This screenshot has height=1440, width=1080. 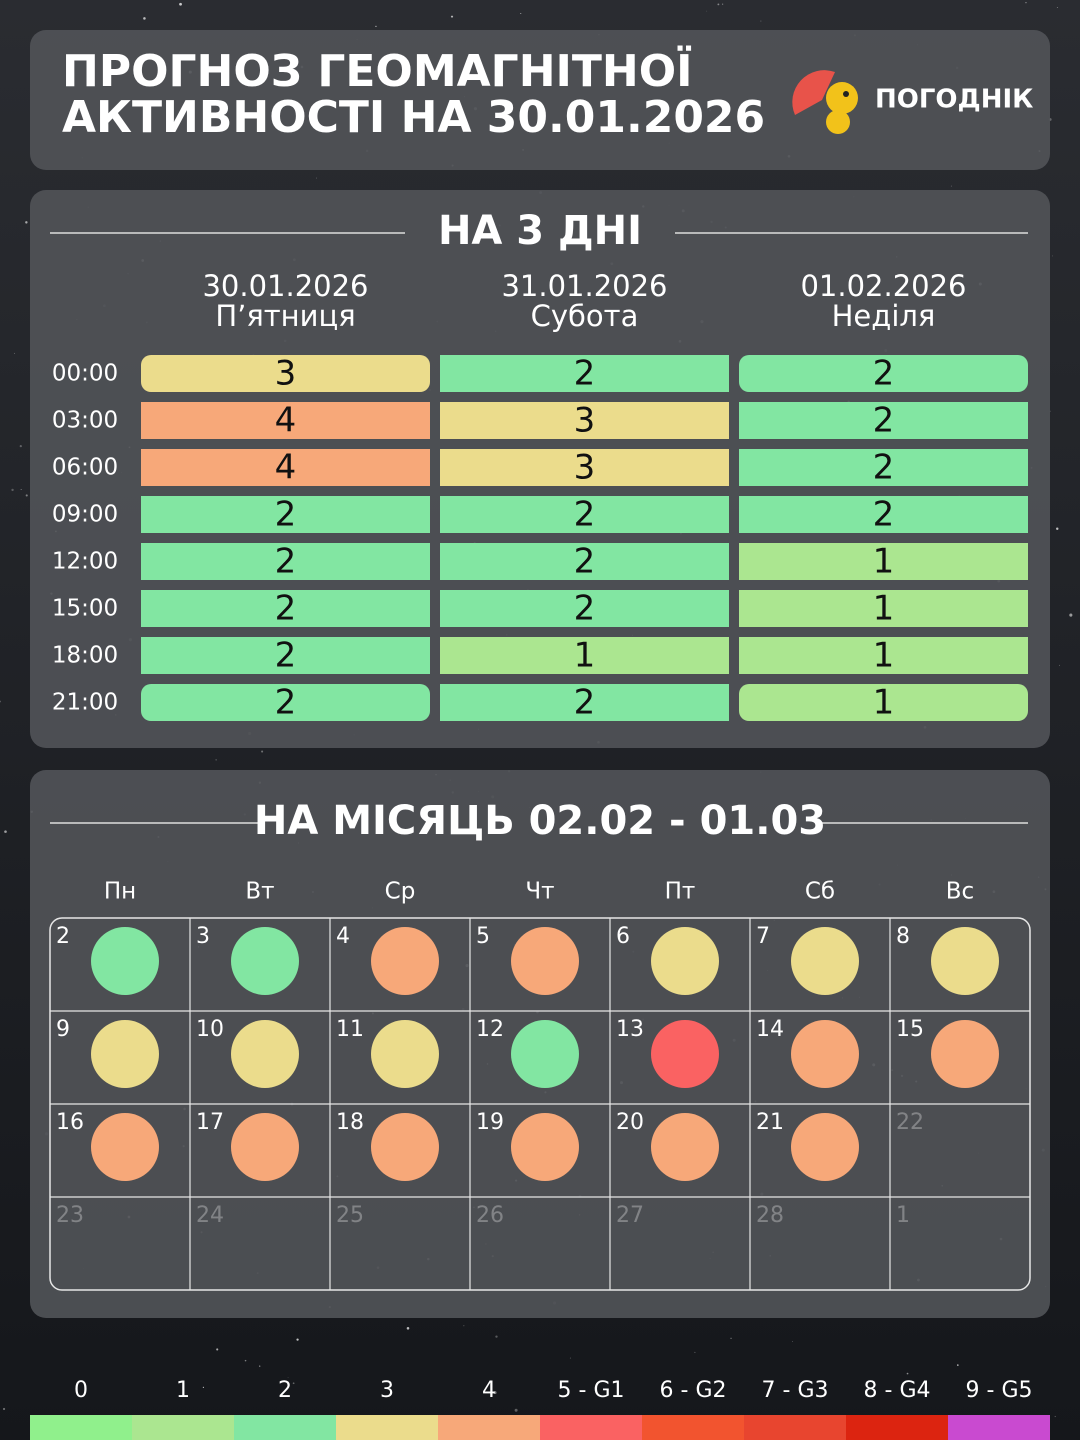 What do you see at coordinates (350, 1029) in the screenshot?
I see `day-number: 11` at bounding box center [350, 1029].